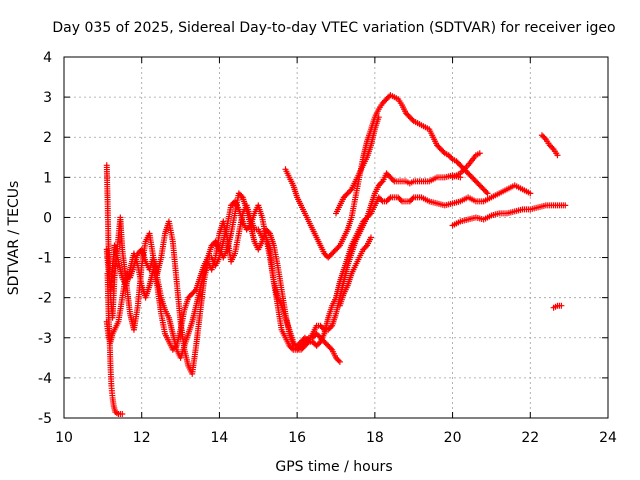 Image resolution: width=640 pixels, height=480 pixels. What do you see at coordinates (509, 215) in the screenshot?
I see `series-track-f` at bounding box center [509, 215].